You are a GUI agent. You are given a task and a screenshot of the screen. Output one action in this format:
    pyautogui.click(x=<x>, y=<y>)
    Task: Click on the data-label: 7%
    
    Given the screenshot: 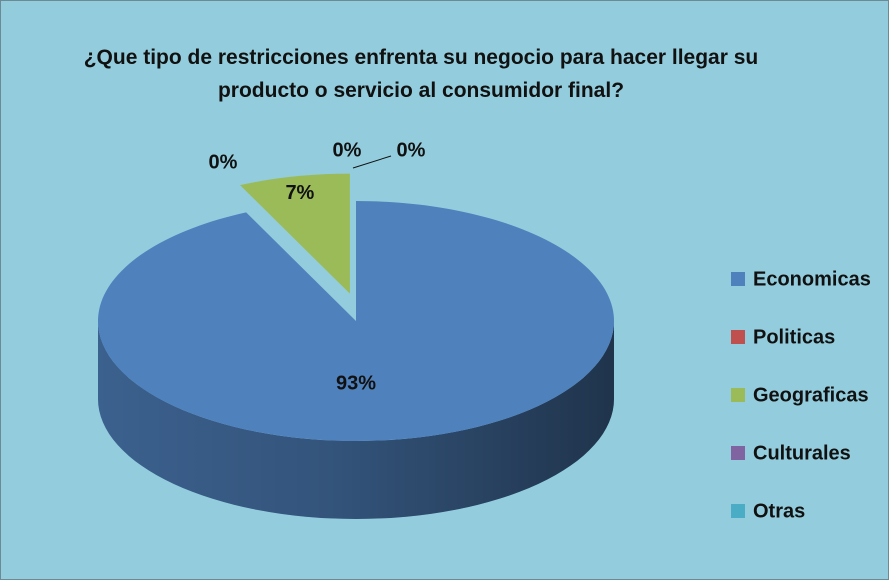 What is the action you would take?
    pyautogui.click(x=299, y=193)
    